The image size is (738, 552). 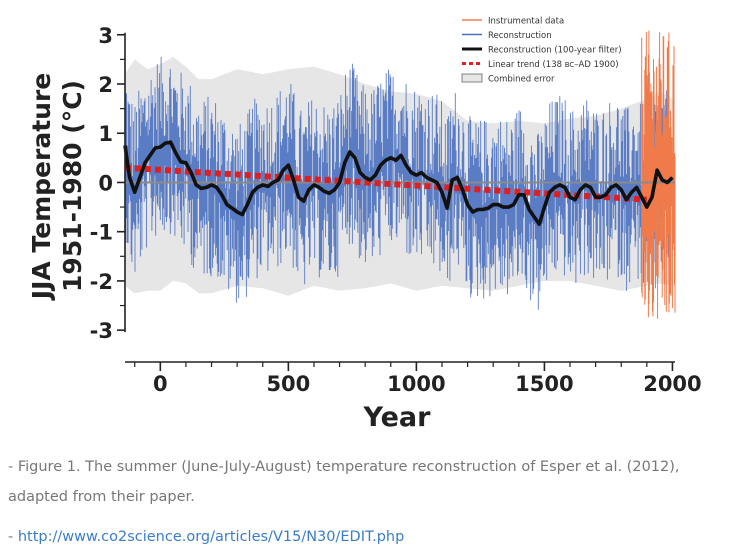 I want to click on y-tick-label: 0, so click(x=105, y=183).